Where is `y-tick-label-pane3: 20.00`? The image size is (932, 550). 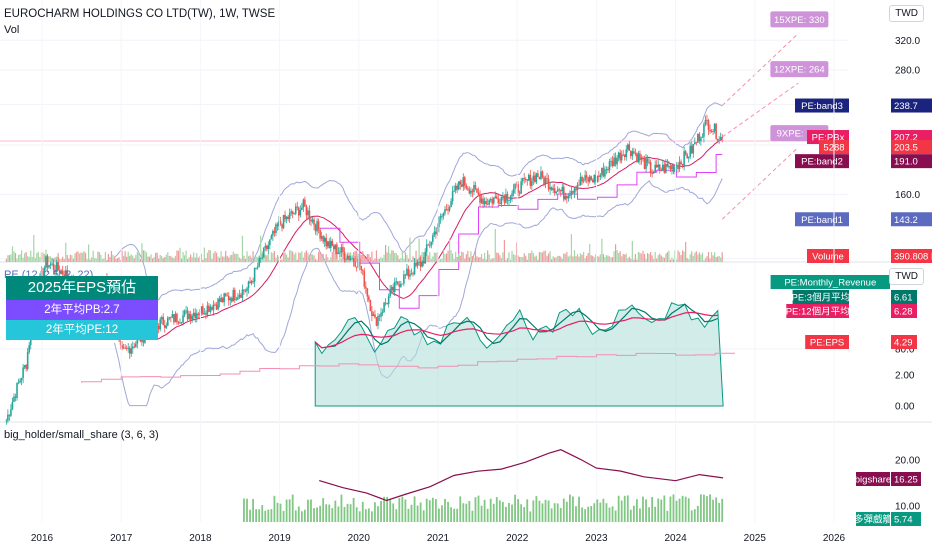 y-tick-label-pane3: 20.00 is located at coordinates (907, 461).